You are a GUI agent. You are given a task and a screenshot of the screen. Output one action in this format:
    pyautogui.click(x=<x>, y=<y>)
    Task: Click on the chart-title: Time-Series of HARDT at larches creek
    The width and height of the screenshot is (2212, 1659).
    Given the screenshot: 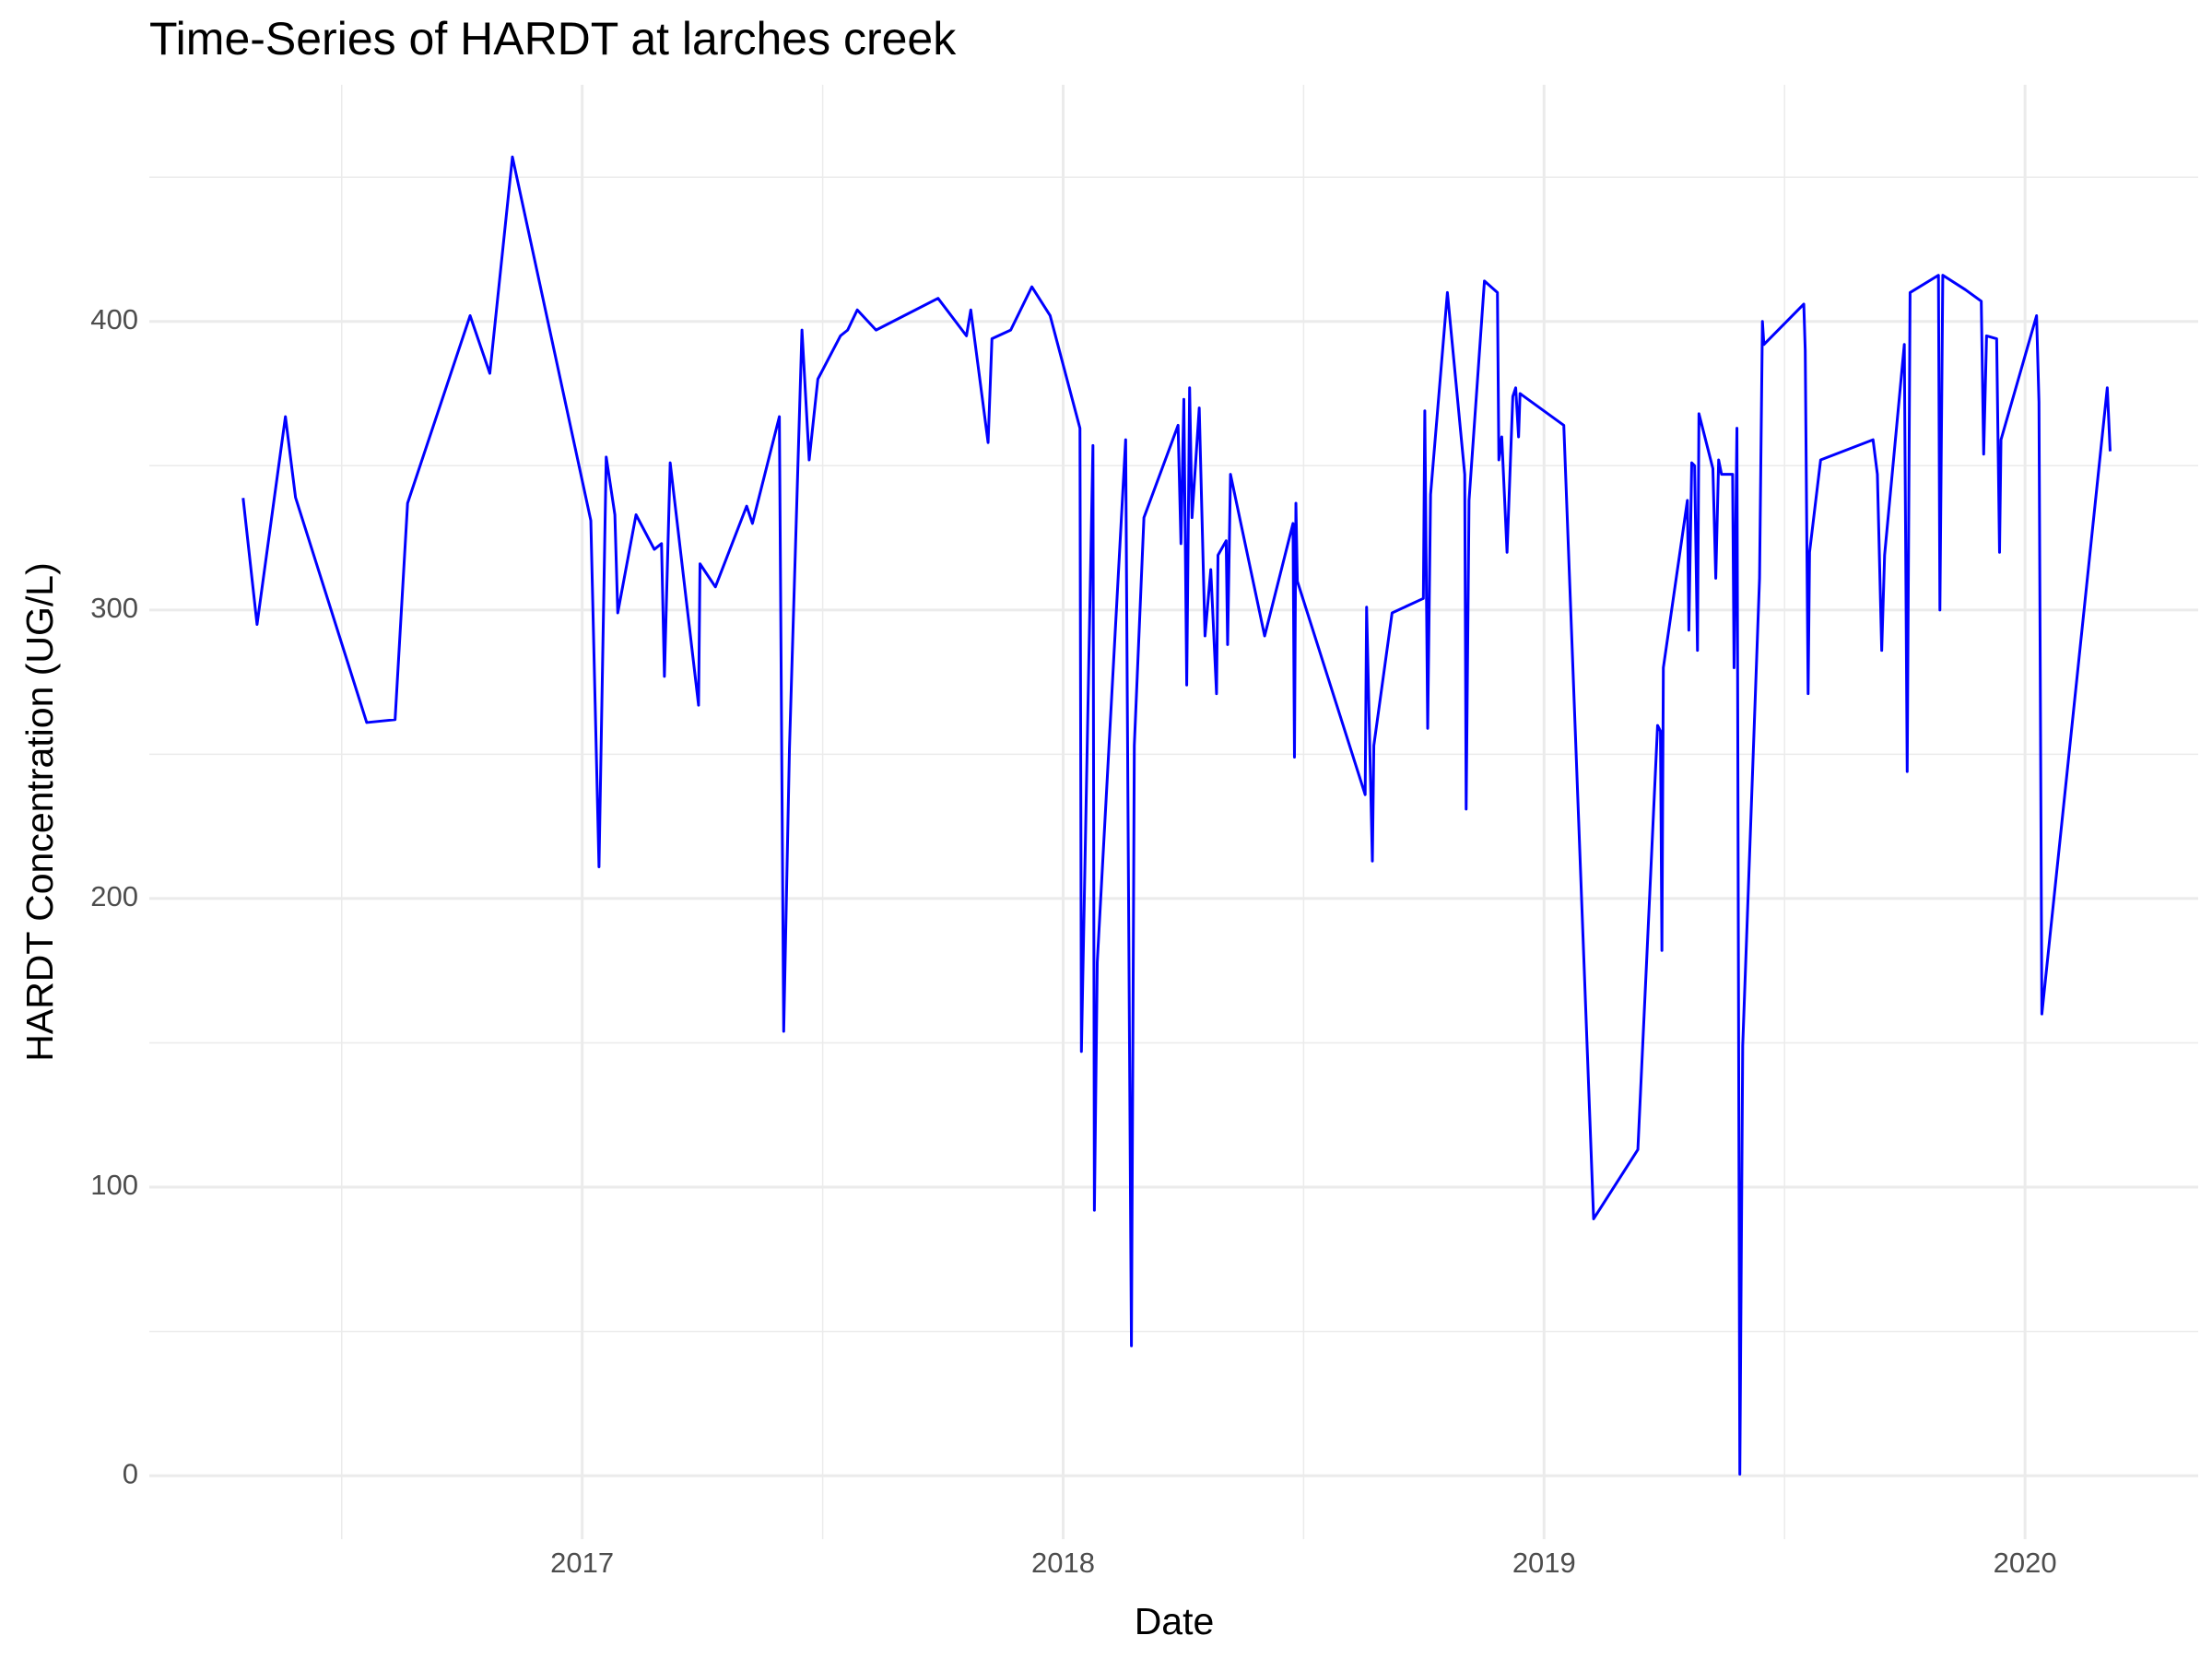 What is the action you would take?
    pyautogui.click(x=553, y=39)
    